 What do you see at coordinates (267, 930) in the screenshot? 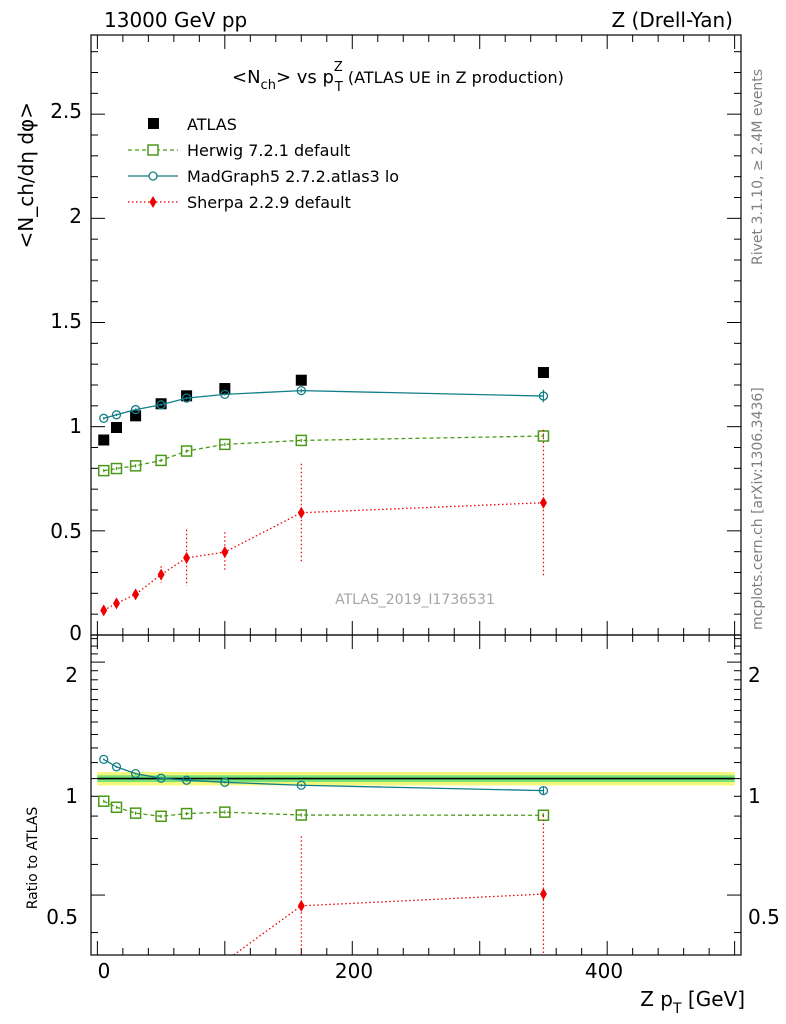
I see `ratio-sherpa-line-entry` at bounding box center [267, 930].